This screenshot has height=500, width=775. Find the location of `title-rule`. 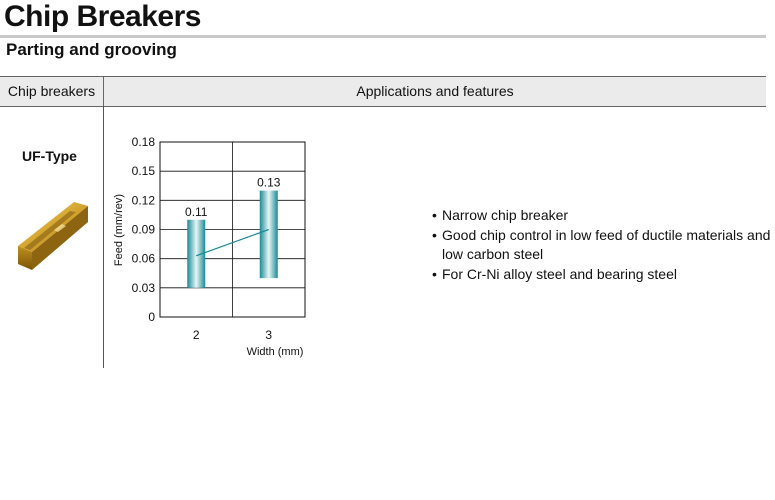

title-rule is located at coordinates (383, 36).